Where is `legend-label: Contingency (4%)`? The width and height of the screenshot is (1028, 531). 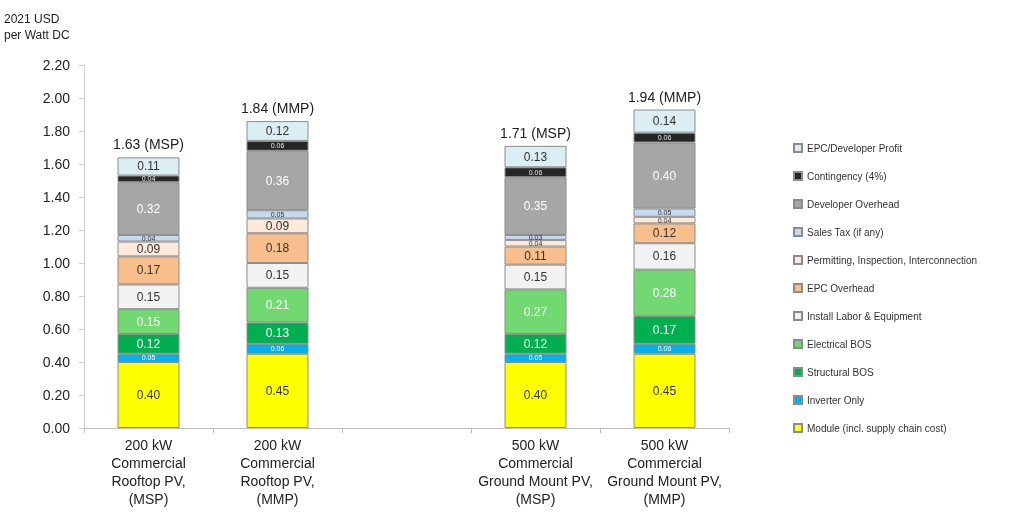 legend-label: Contingency (4%) is located at coordinates (847, 176).